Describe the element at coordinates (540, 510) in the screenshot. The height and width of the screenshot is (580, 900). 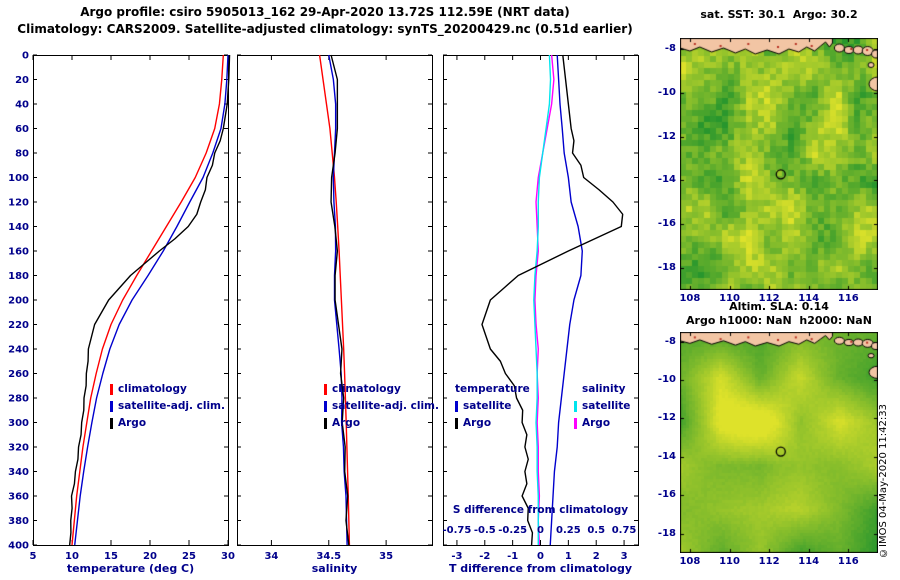
I see `s-difference-axis-label: S difference from climatology` at that location.